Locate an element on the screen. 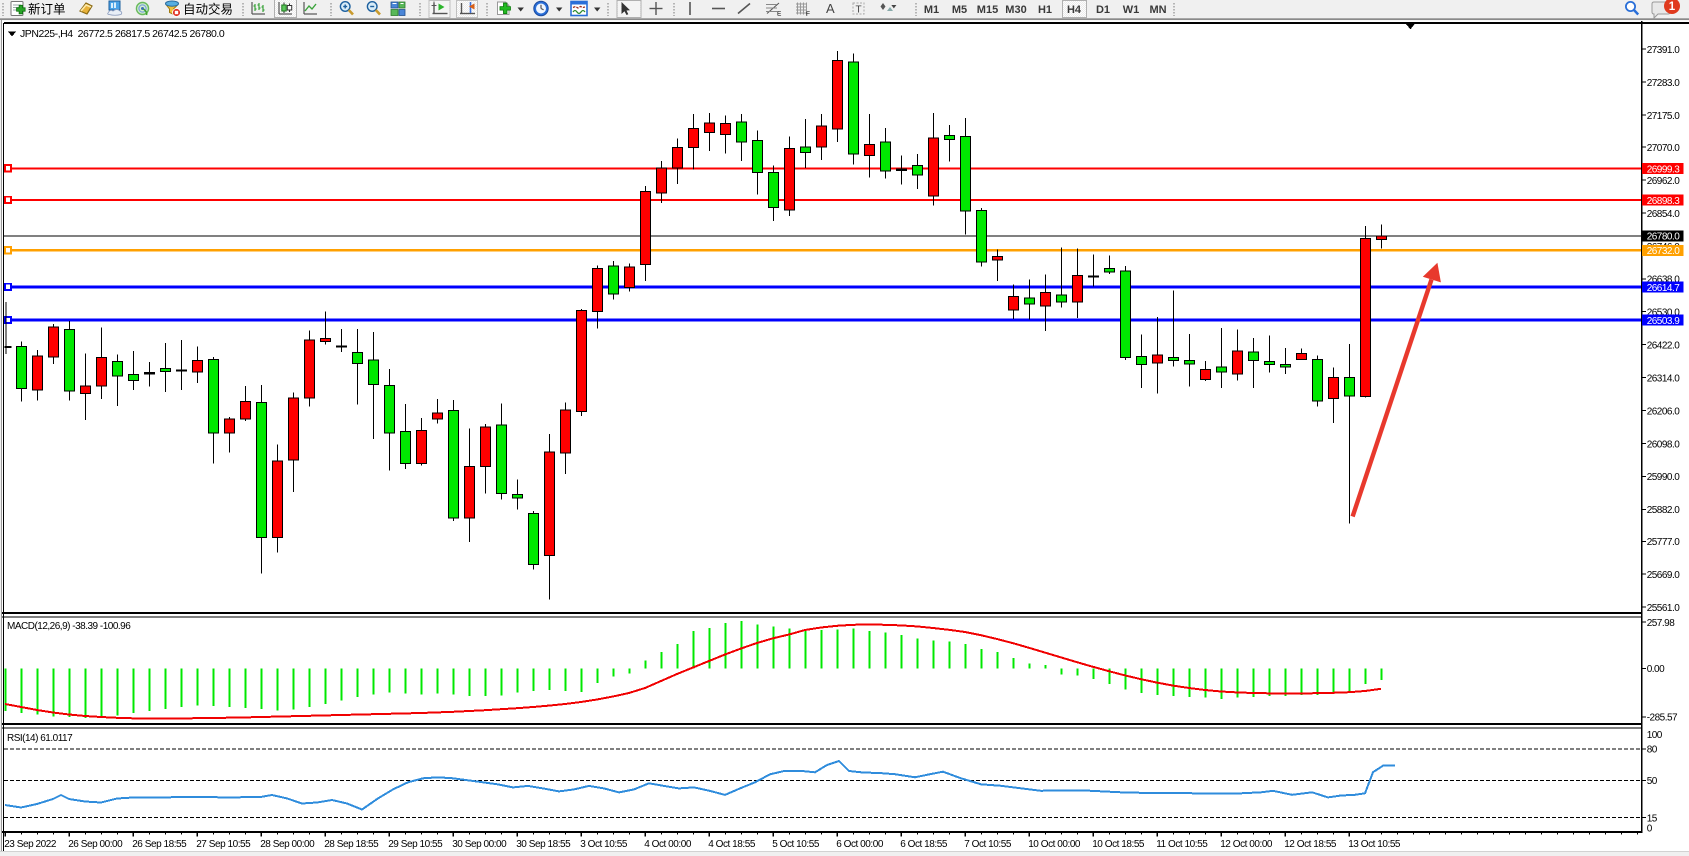 This screenshot has width=1689, height=856. svg-text: 25561.0 is located at coordinates (1664, 608).